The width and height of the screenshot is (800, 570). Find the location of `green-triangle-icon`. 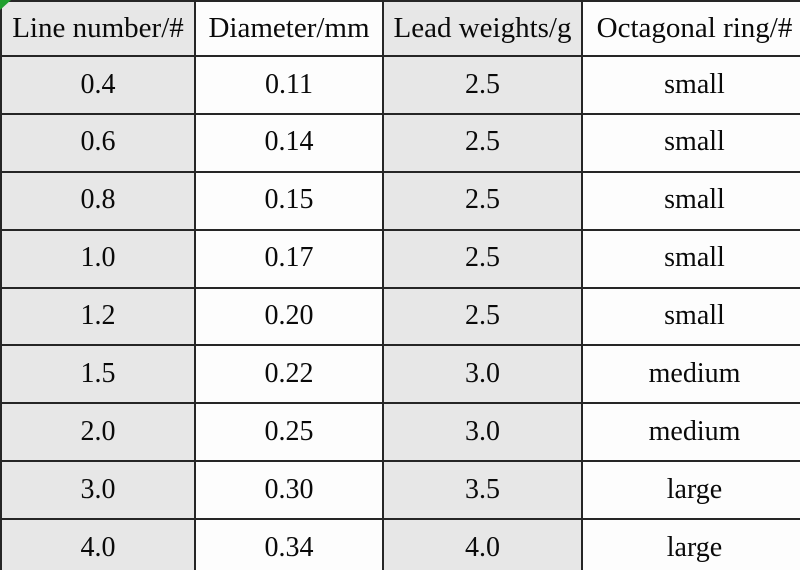

green-triangle-icon is located at coordinates (5, 5).